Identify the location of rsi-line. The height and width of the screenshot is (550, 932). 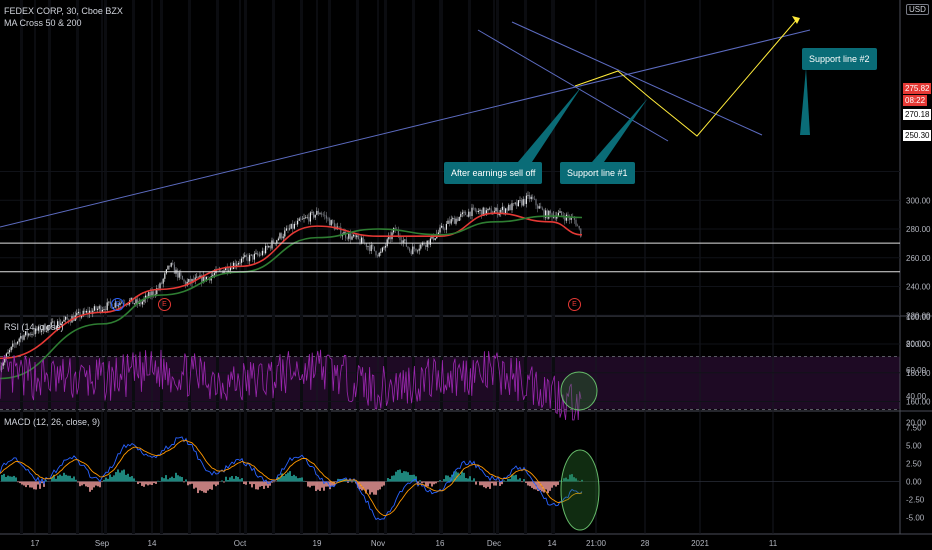
(291, 385).